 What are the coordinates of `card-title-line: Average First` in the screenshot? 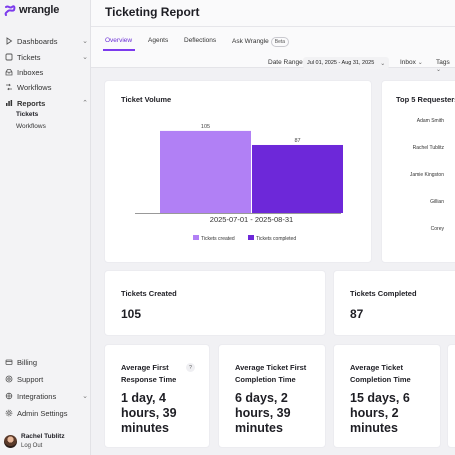 It's located at (145, 367).